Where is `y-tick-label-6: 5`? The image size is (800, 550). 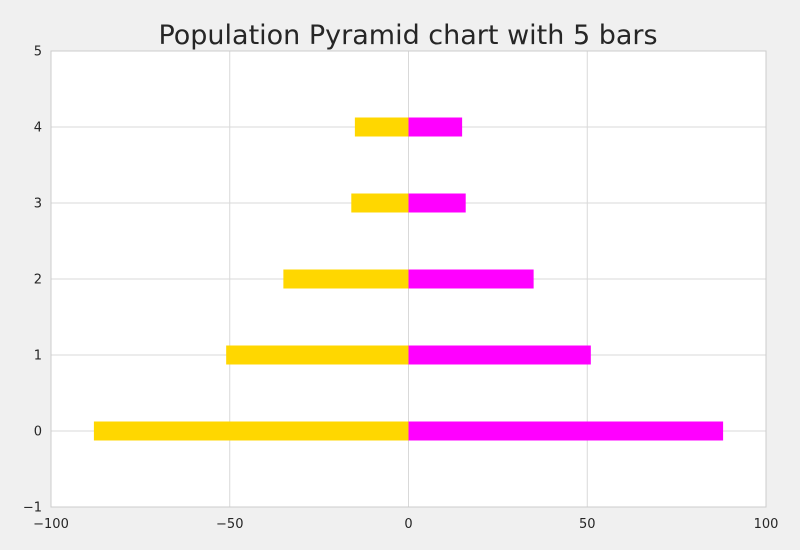 y-tick-label-6: 5 is located at coordinates (38, 52).